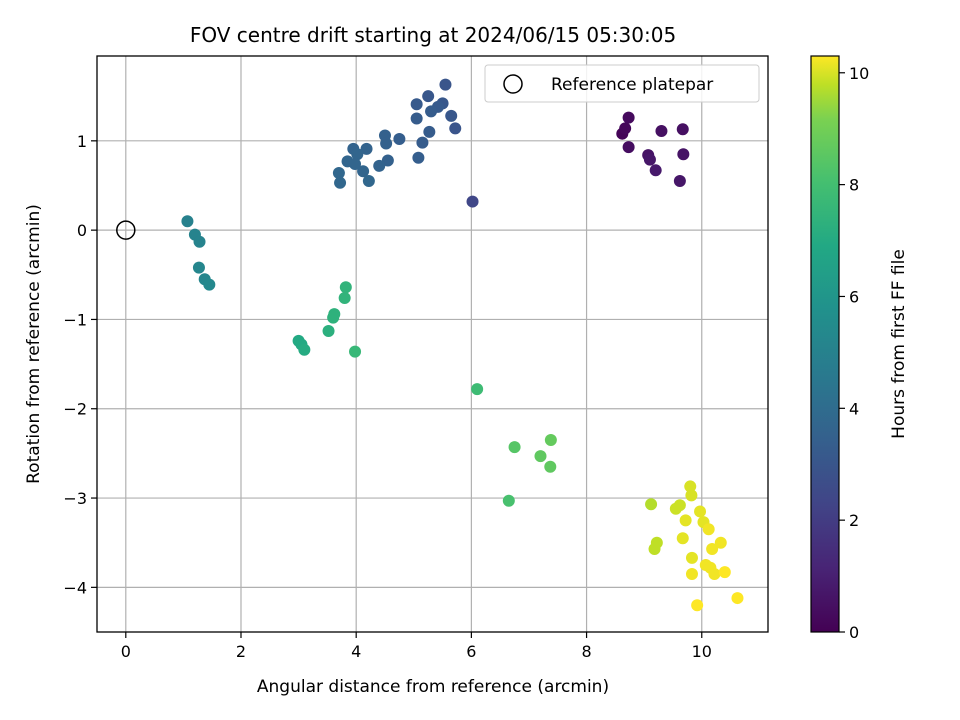  I want to click on x-tick-label: 10, so click(702, 651).